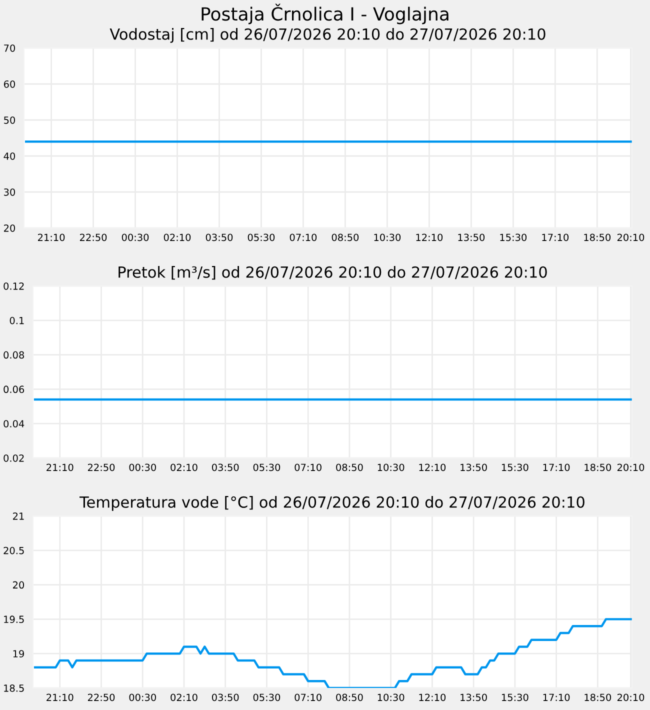  What do you see at coordinates (10, 48) in the screenshot?
I see `y-tick-label: 70` at bounding box center [10, 48].